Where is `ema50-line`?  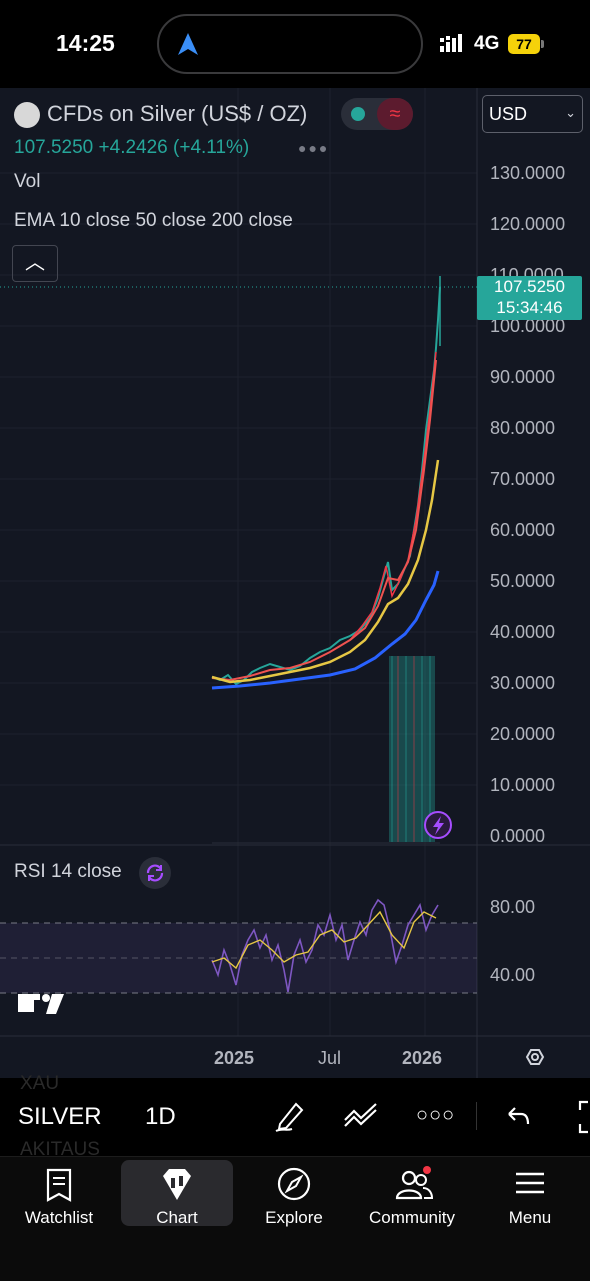
ema50-line is located at coordinates (325, 571).